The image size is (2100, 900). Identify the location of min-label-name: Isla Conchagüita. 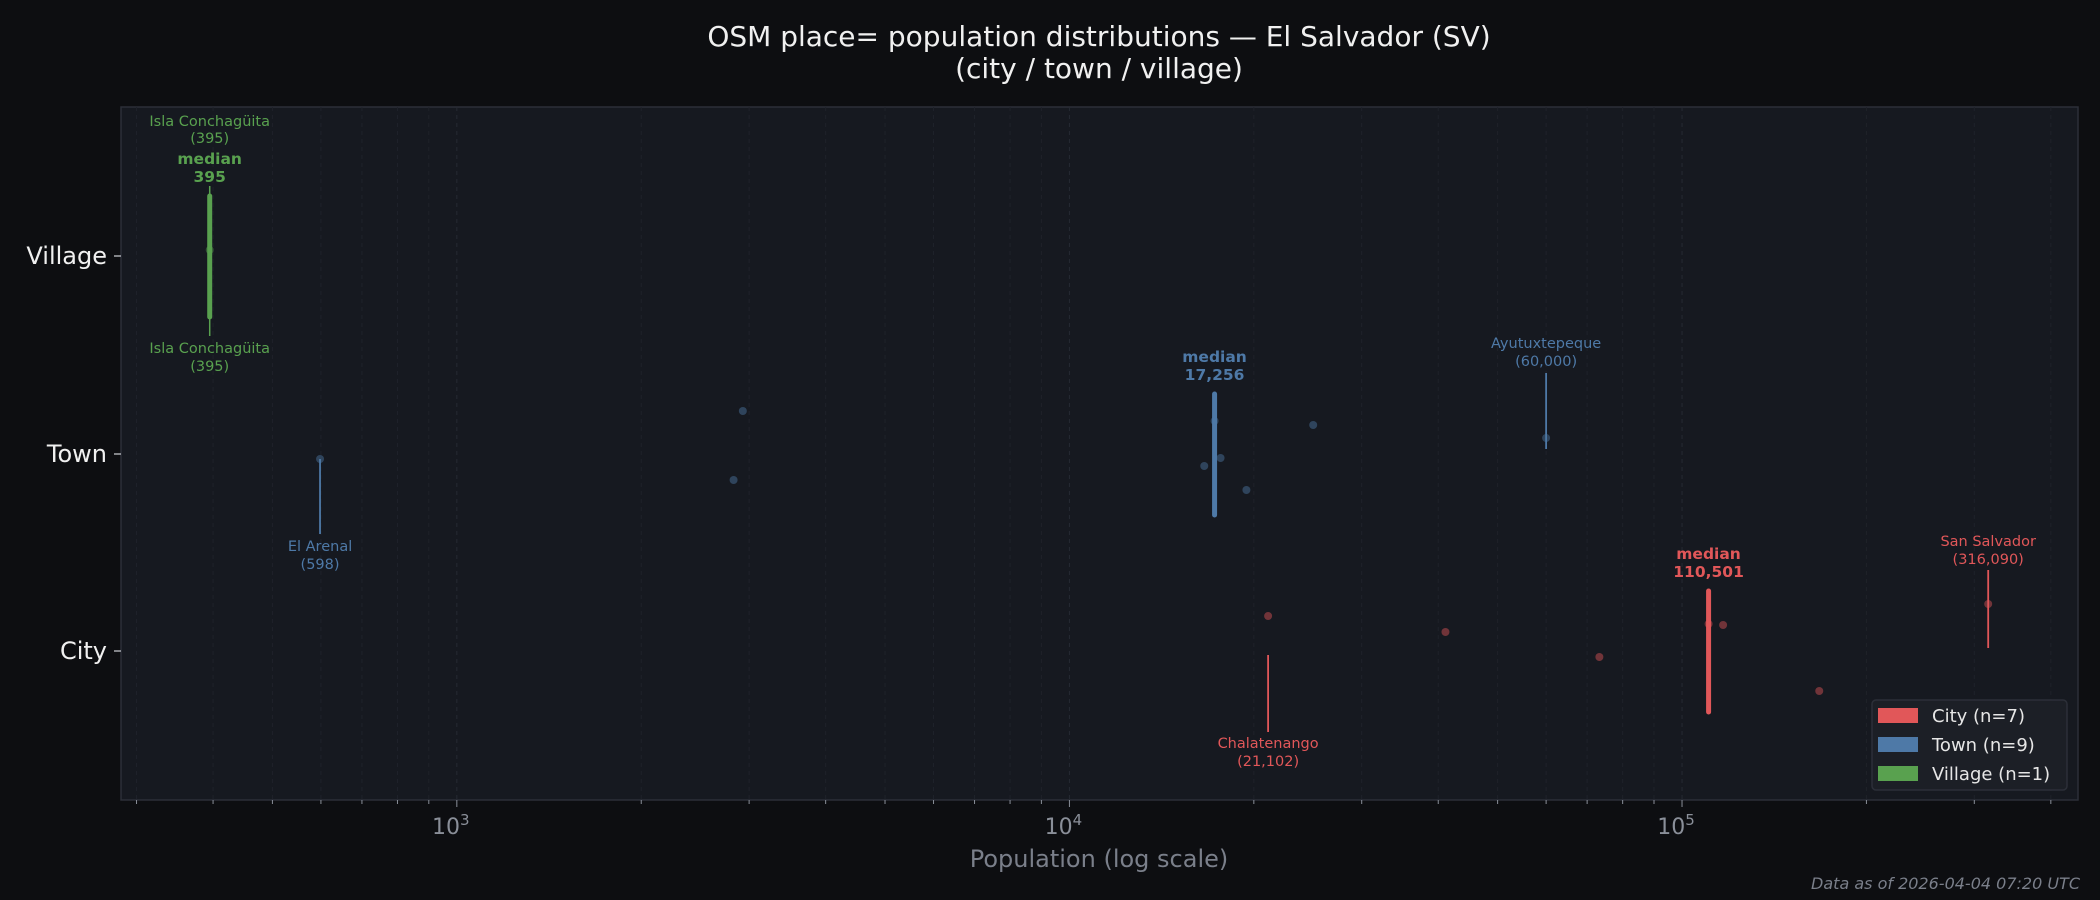
(209, 349).